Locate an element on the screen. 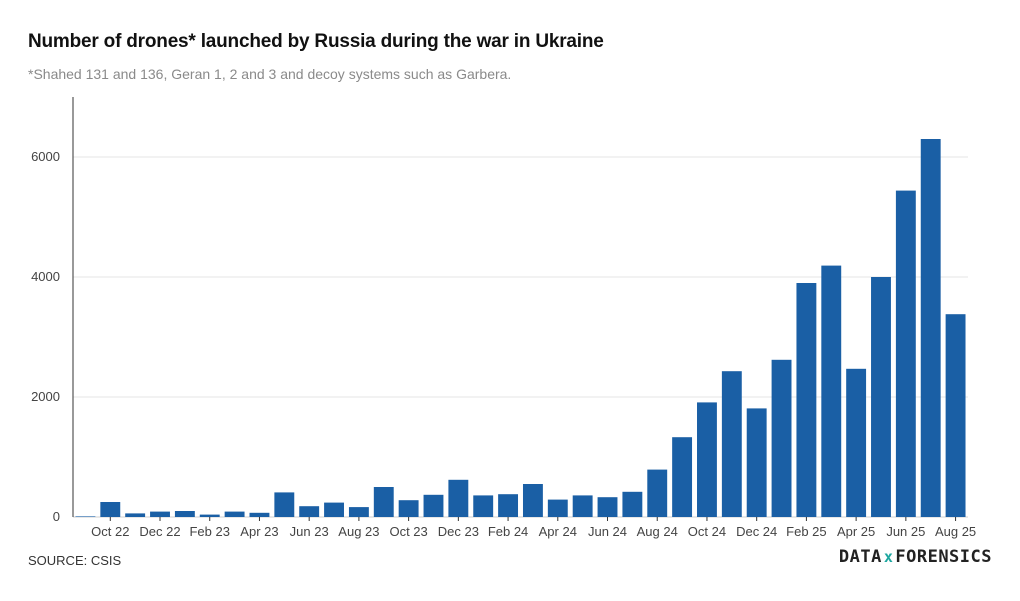 The height and width of the screenshot is (601, 1020). x-tick-label: Jun 23 is located at coordinates (309, 531).